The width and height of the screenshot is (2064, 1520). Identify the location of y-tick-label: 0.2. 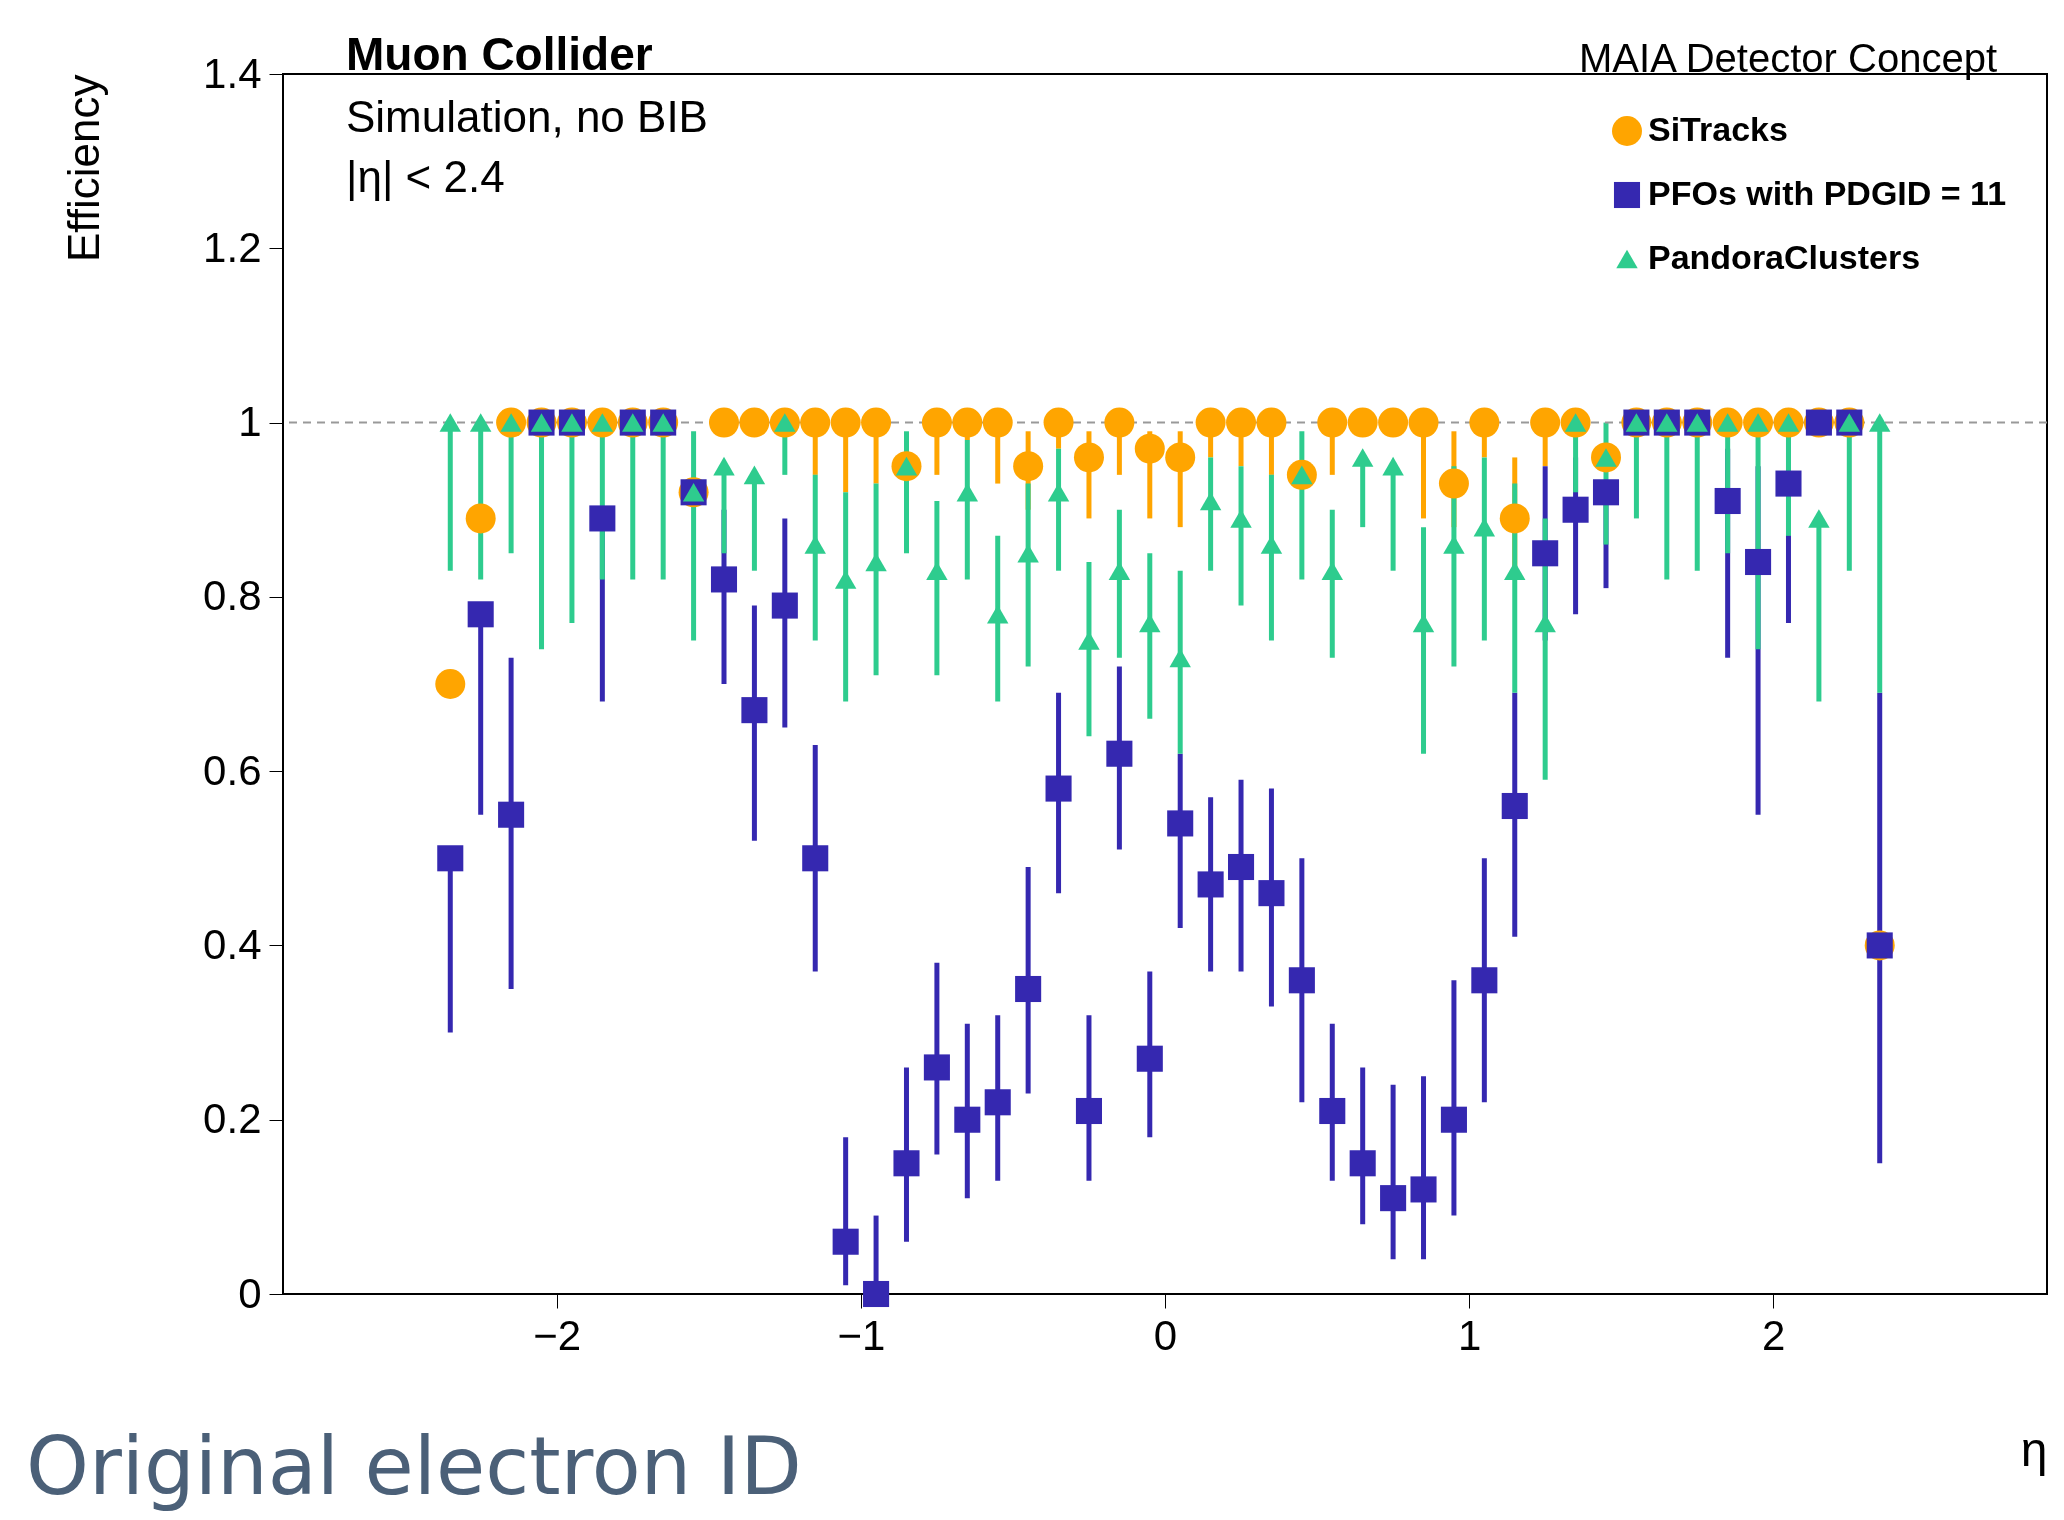
(232, 1119).